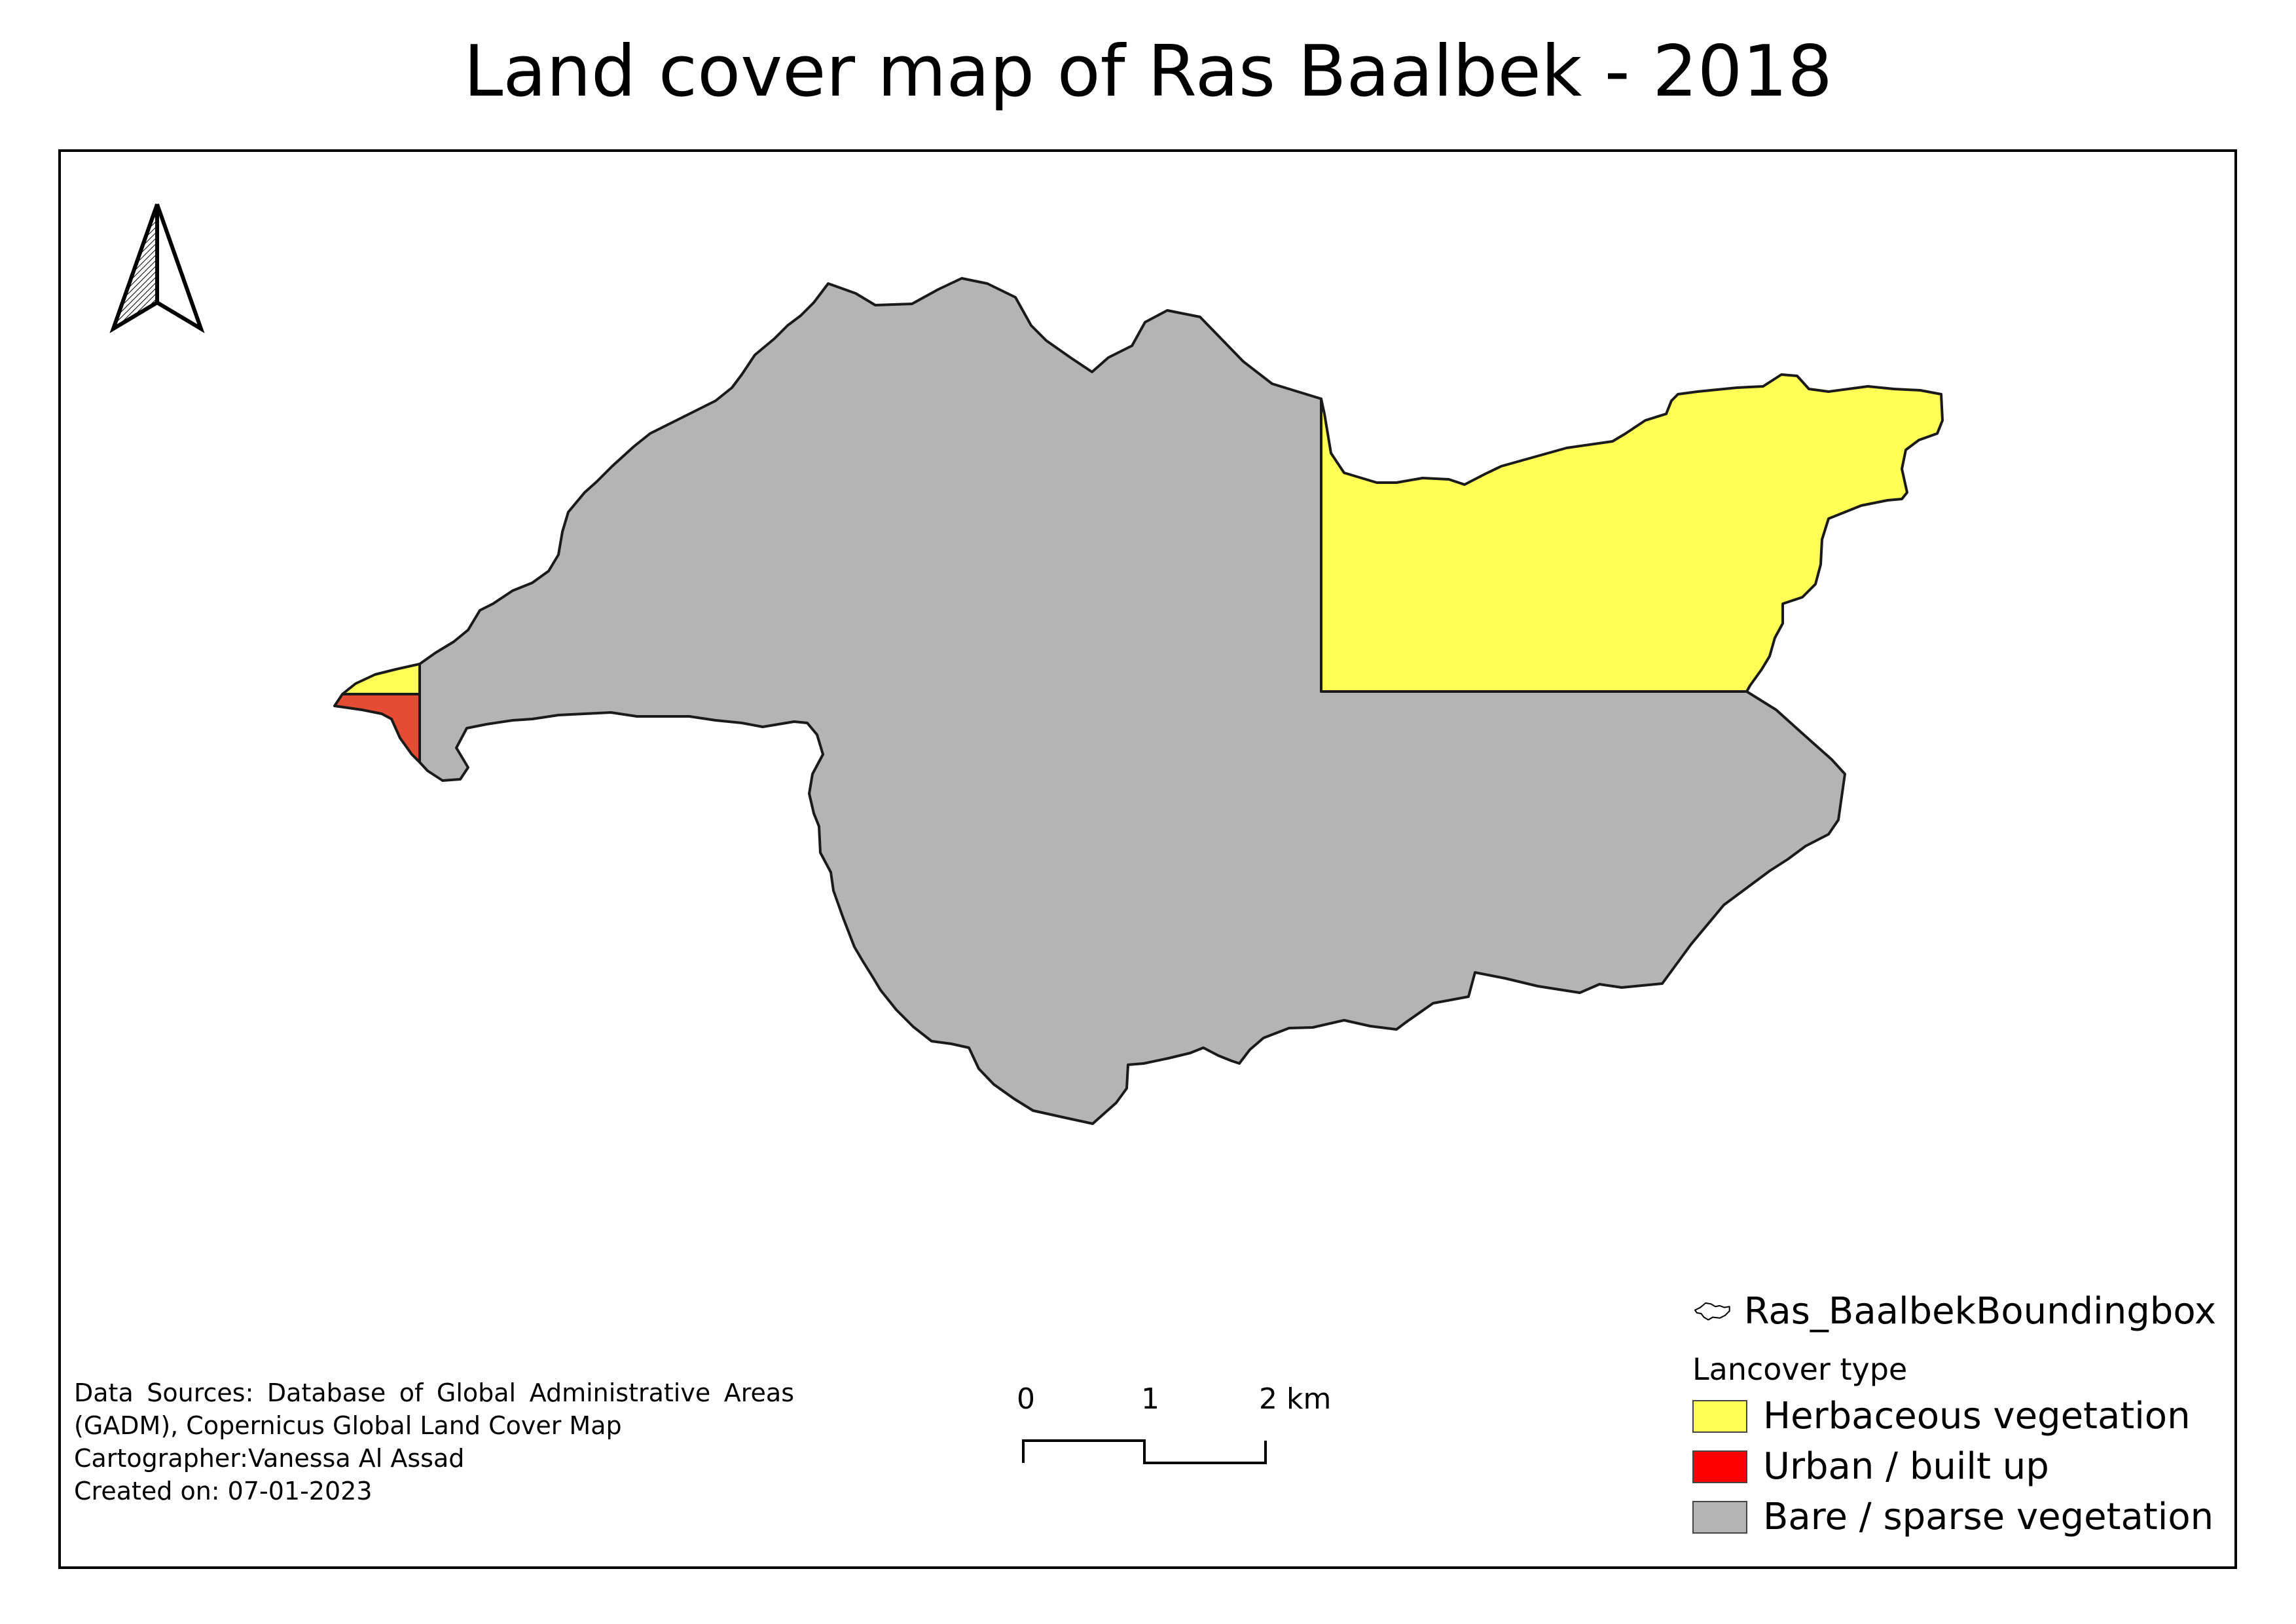 This screenshot has width=2296, height=1624. I want to click on legend-layer-label: Ras_BaalbekBoundingbox, so click(1979, 1311).